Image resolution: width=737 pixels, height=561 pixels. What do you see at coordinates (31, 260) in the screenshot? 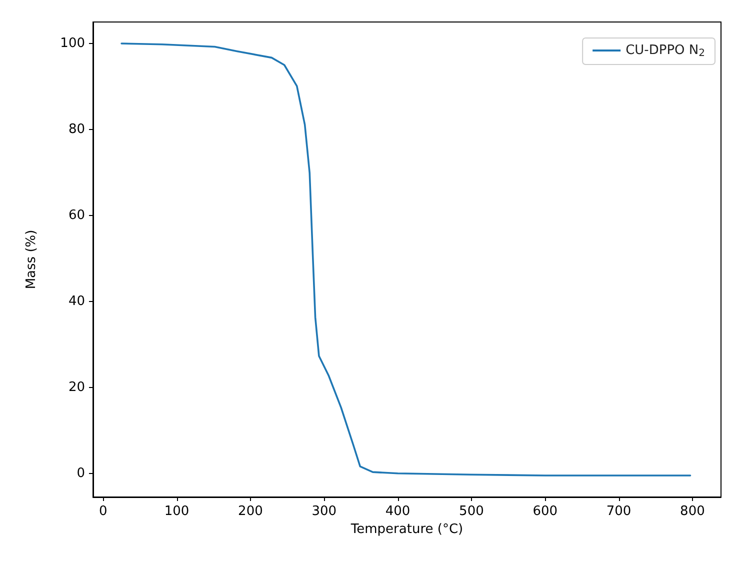
I see `y-axis-title: Mass (%)` at bounding box center [31, 260].